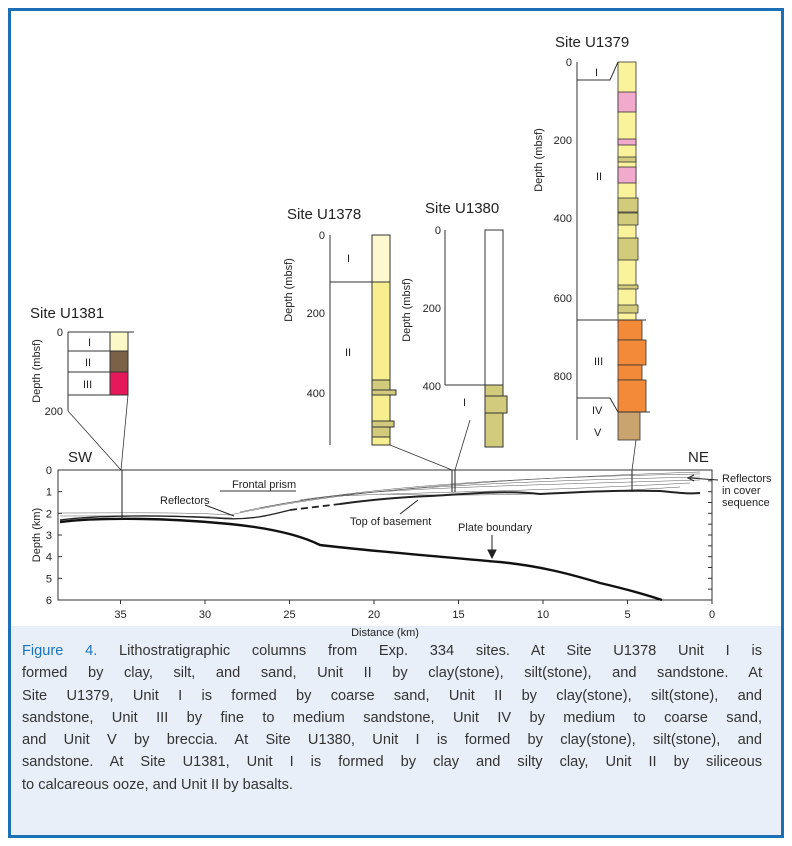 The height and width of the screenshot is (846, 792). Describe the element at coordinates (741, 491) in the screenshot. I see `annotation: in cover` at that location.